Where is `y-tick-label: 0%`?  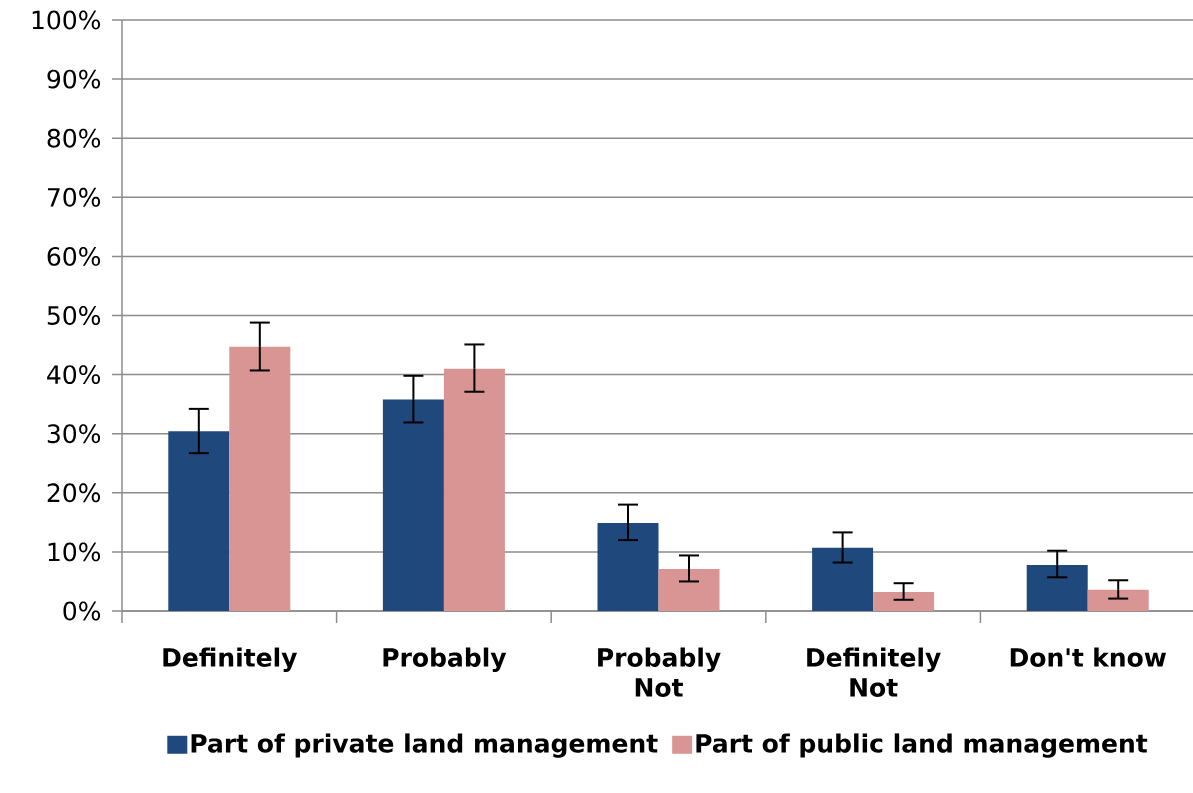 y-tick-label: 0% is located at coordinates (82, 611).